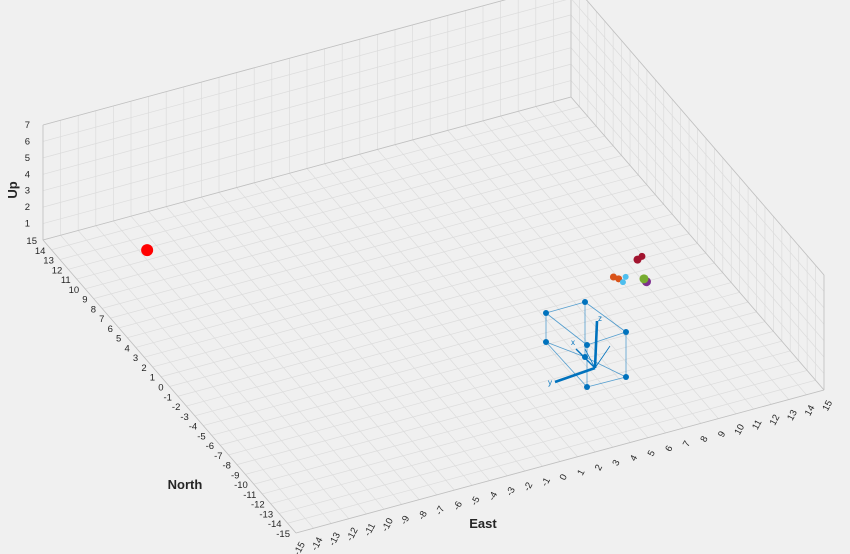  Describe the element at coordinates (135, 358) in the screenshot. I see `y-tick-label: 3` at that location.